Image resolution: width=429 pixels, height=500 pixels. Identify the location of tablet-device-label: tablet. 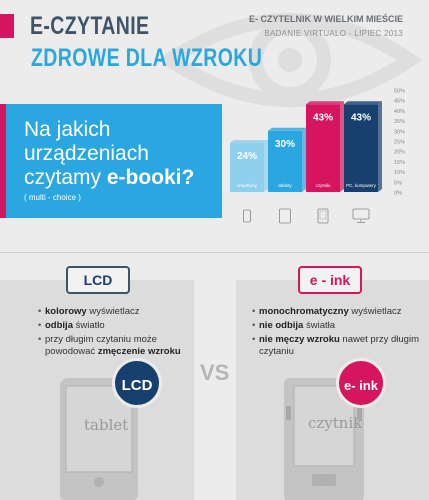
(106, 425).